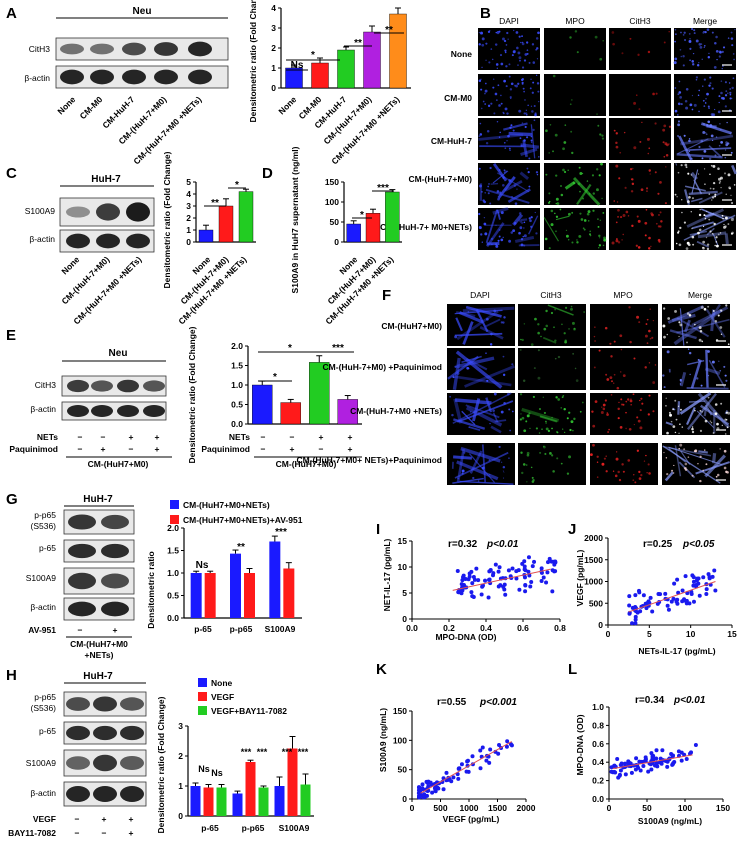  Describe the element at coordinates (131, 819) in the screenshot. I see `sign: +` at that location.